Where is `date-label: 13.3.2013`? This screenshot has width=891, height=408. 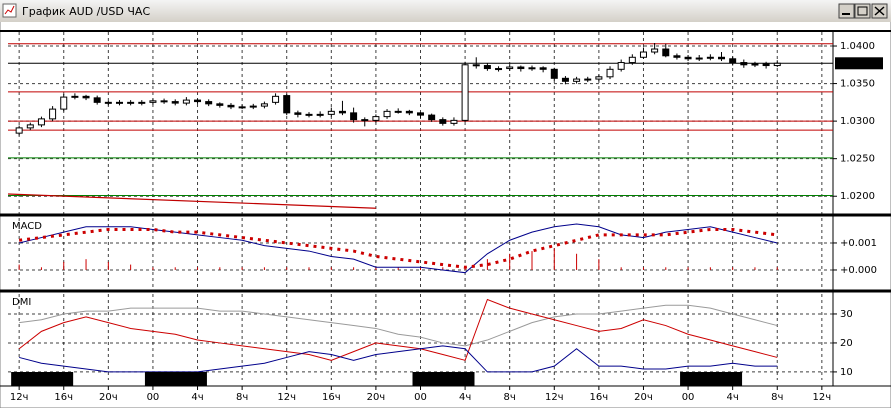
date-label: 13.3.2013 is located at coordinates (176, 378).